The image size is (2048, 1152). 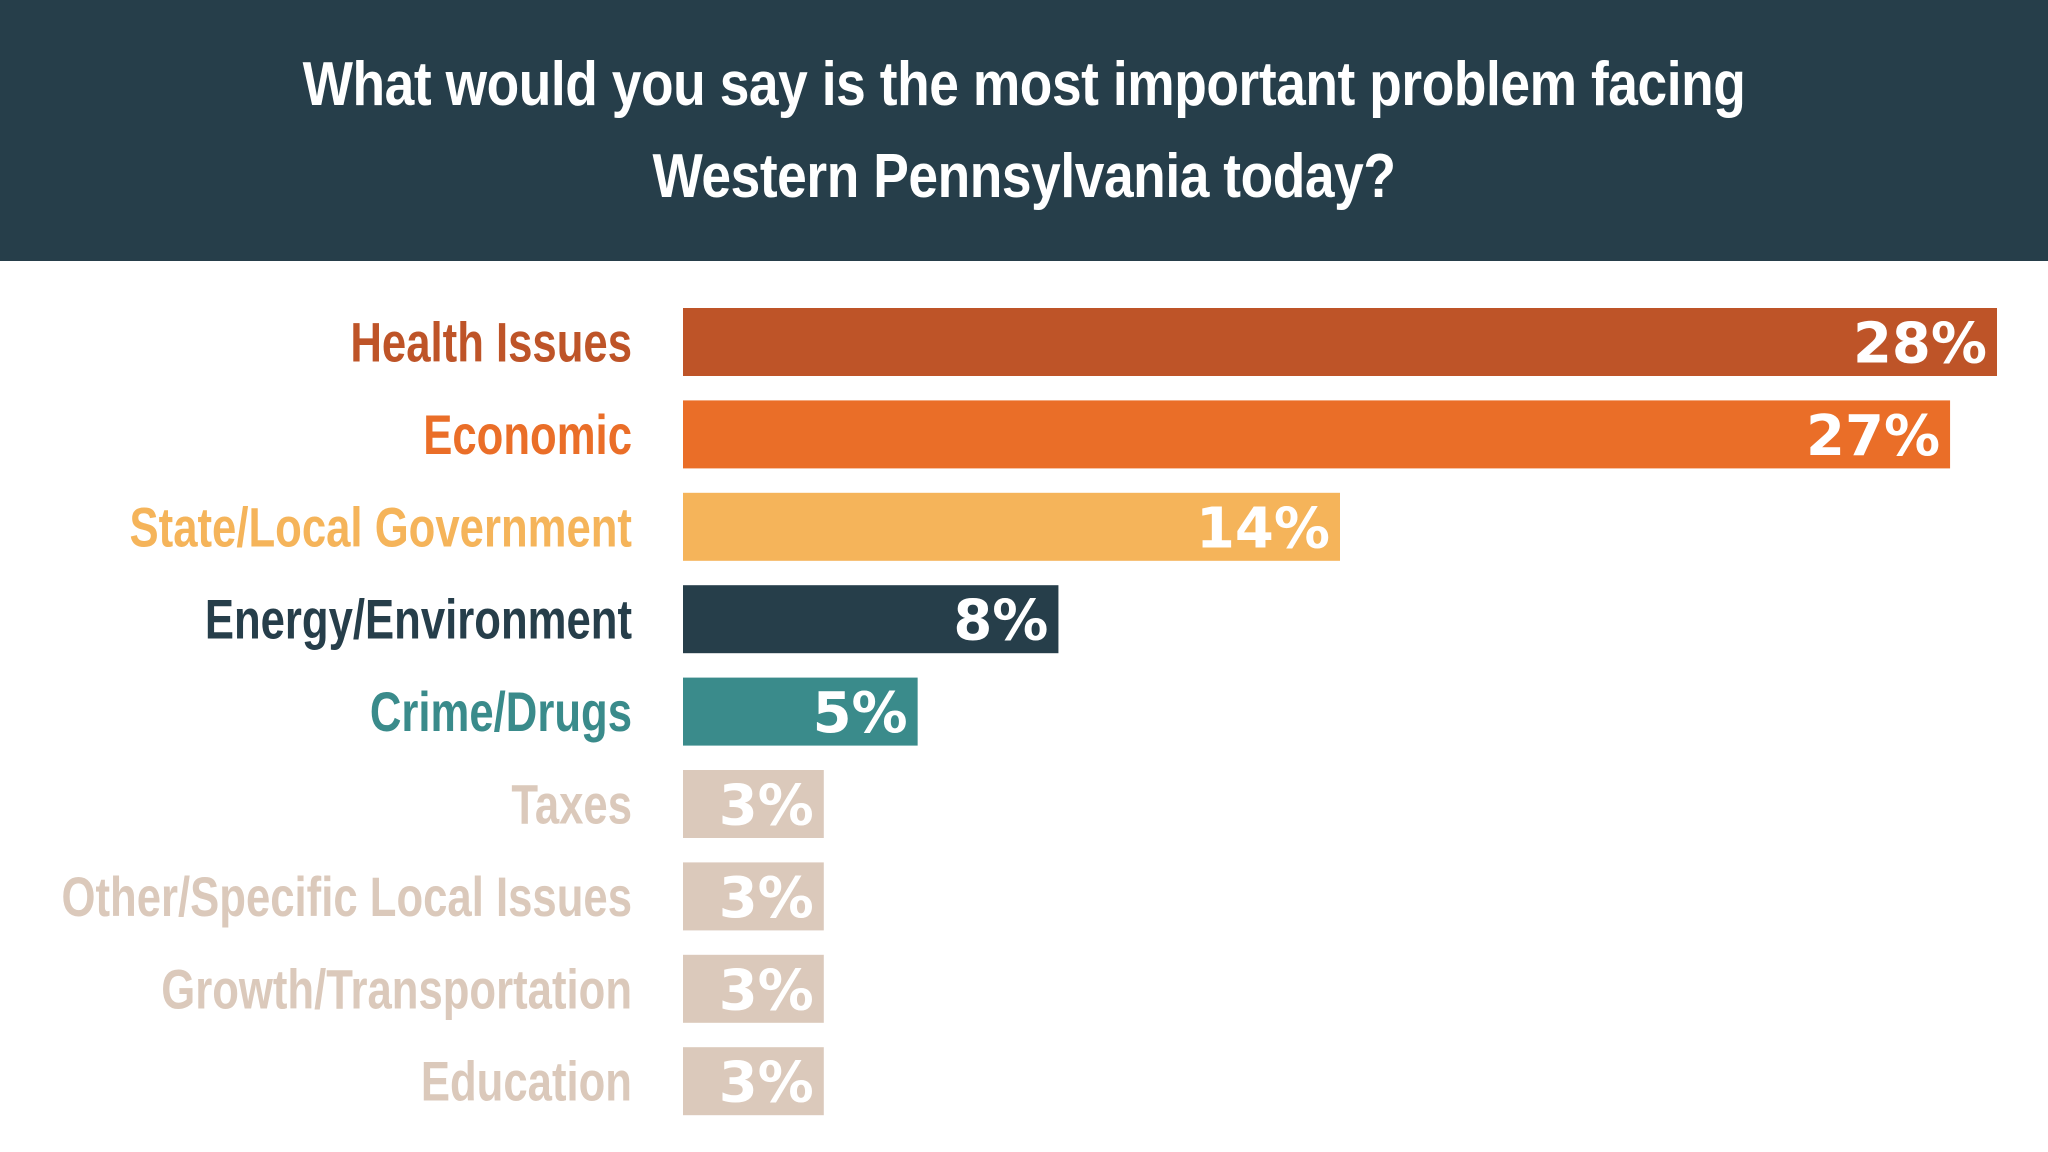 I want to click on category-label: Health Issues, so click(x=491, y=342).